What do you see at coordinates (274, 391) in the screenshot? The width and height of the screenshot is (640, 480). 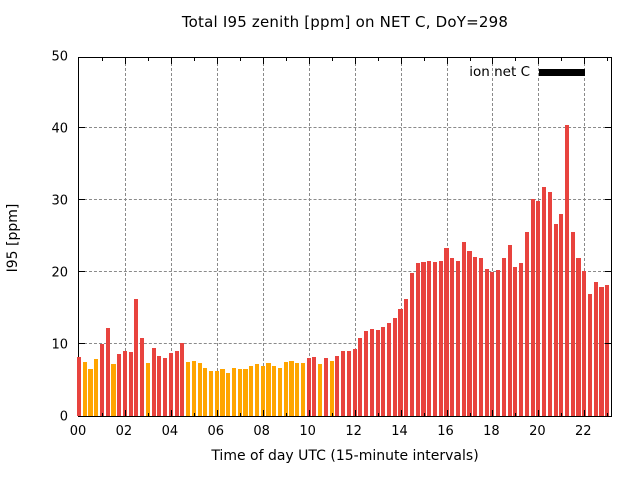 I see `bar-08:30` at bounding box center [274, 391].